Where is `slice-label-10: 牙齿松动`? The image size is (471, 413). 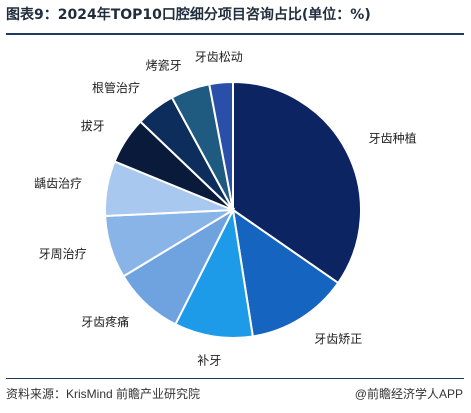
slice-label-10: 牙齿松动 is located at coordinates (219, 57).